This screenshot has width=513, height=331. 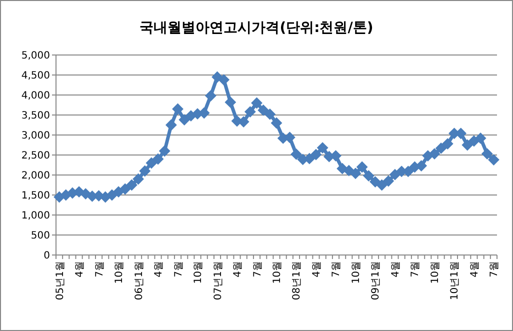 I want to click on y-tick-label: 4,500, so click(x=35, y=76).